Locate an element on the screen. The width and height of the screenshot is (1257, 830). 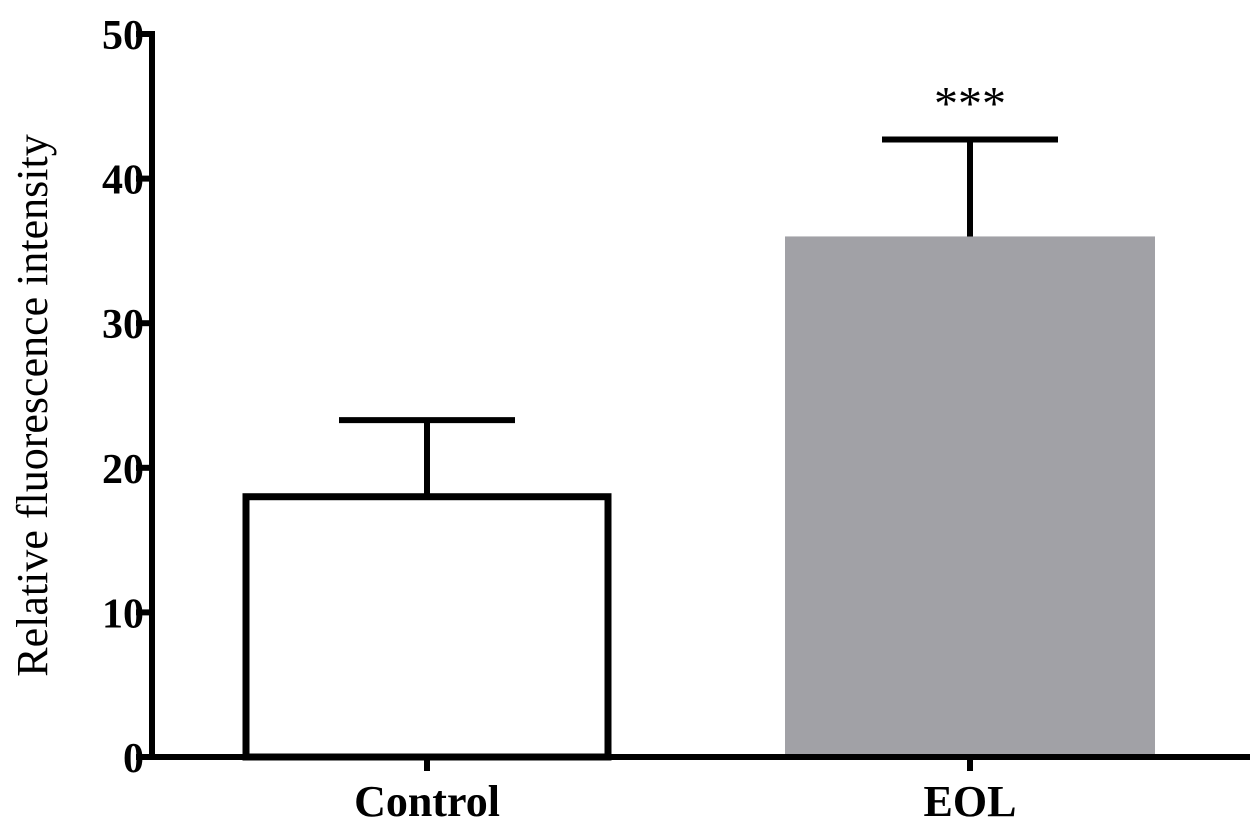
y-tick-label: 0 is located at coordinates (133, 759).